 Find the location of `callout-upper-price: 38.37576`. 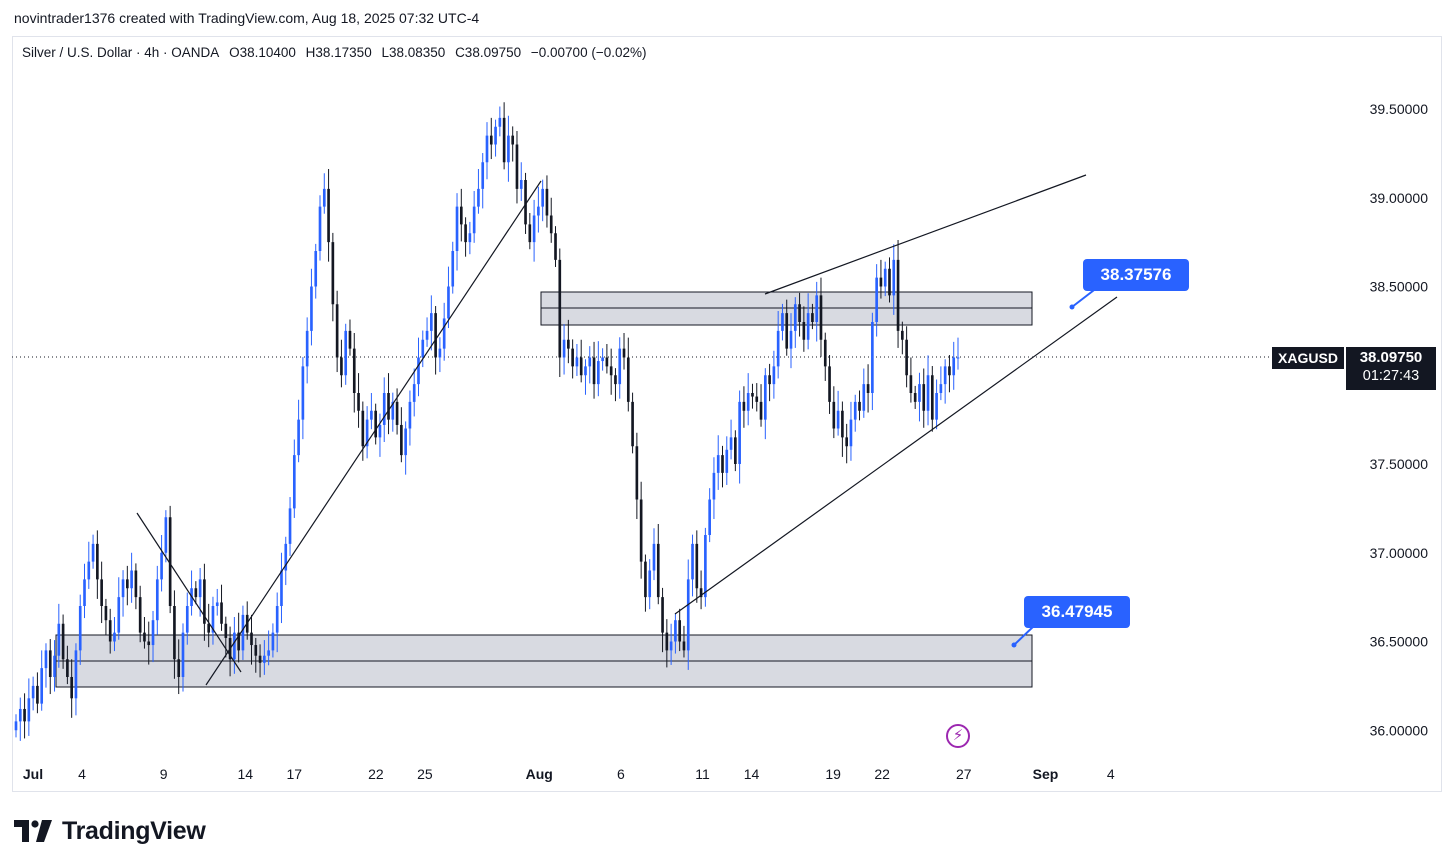

callout-upper-price: 38.37576 is located at coordinates (1136, 275).